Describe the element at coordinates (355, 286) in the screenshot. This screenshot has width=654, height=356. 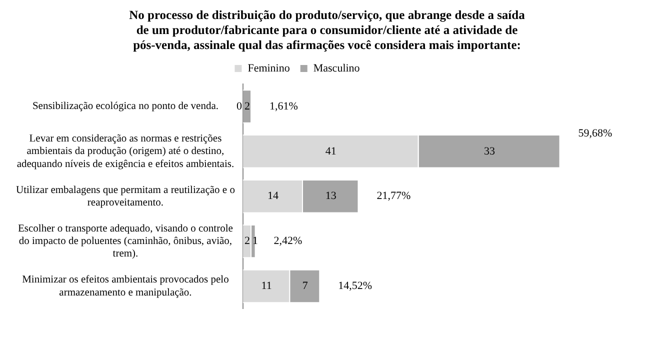
I see `annotation: 14,52%` at that location.